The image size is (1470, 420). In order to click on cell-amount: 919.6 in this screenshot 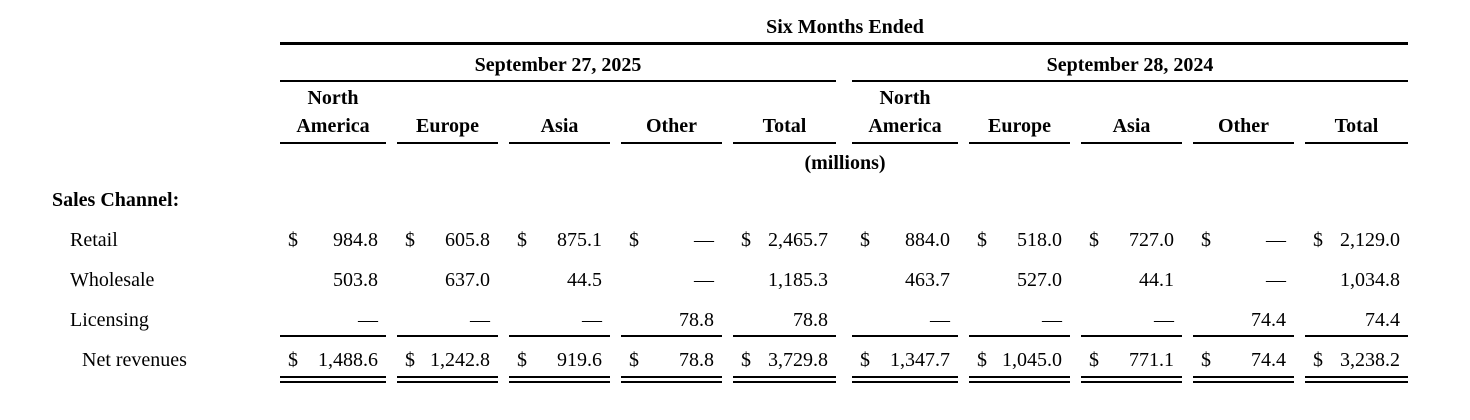, I will do `click(579, 360)`.